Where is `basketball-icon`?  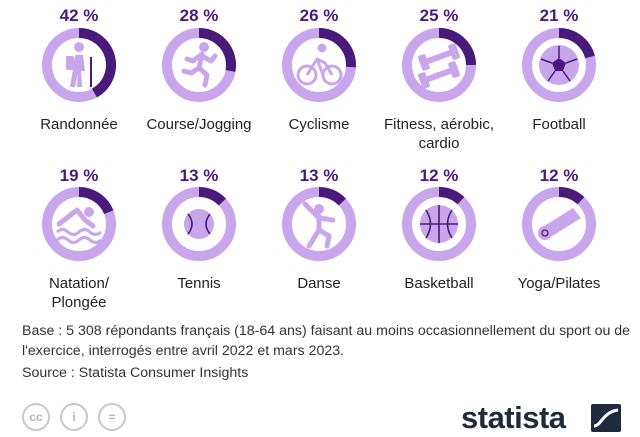
basketball-icon is located at coordinates (439, 224).